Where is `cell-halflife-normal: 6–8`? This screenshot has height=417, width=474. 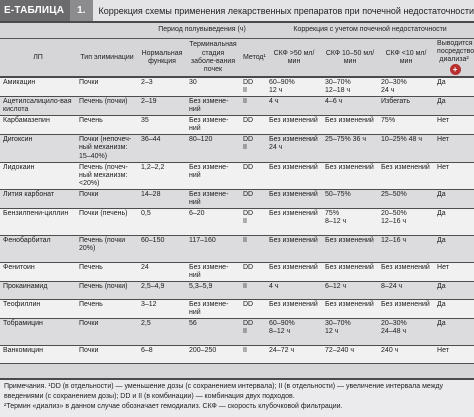
cell-halflife-normal: 6–8 is located at coordinates (147, 350).